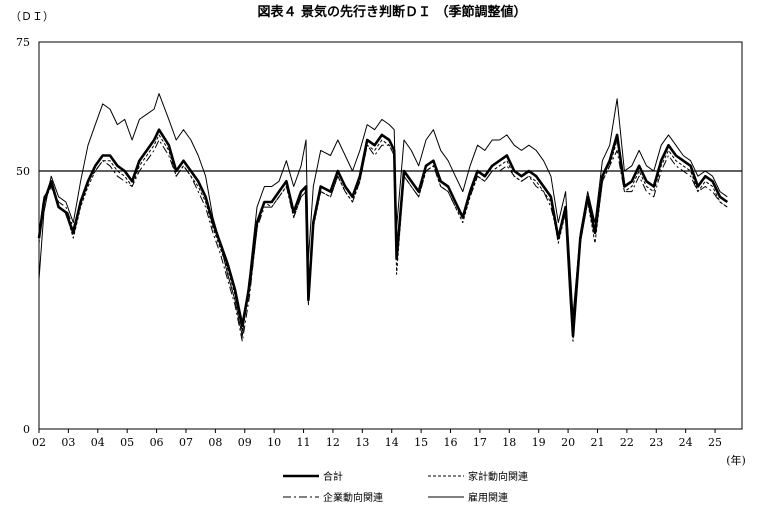 The image size is (760, 509). I want to click on x-tick-label: 16, so click(451, 442).